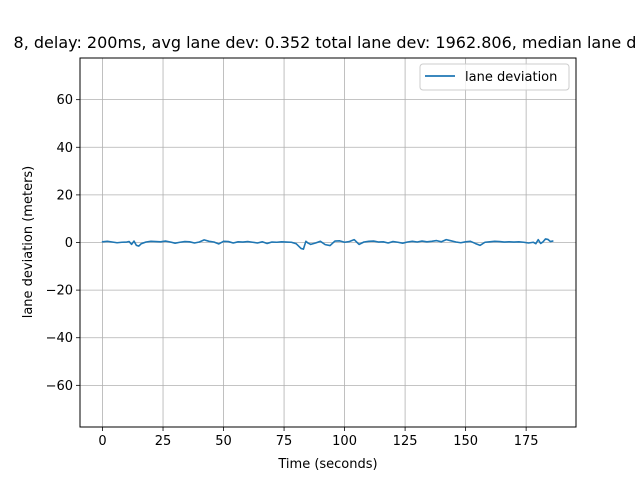  I want to click on y-tick-label: 0, so click(69, 243).